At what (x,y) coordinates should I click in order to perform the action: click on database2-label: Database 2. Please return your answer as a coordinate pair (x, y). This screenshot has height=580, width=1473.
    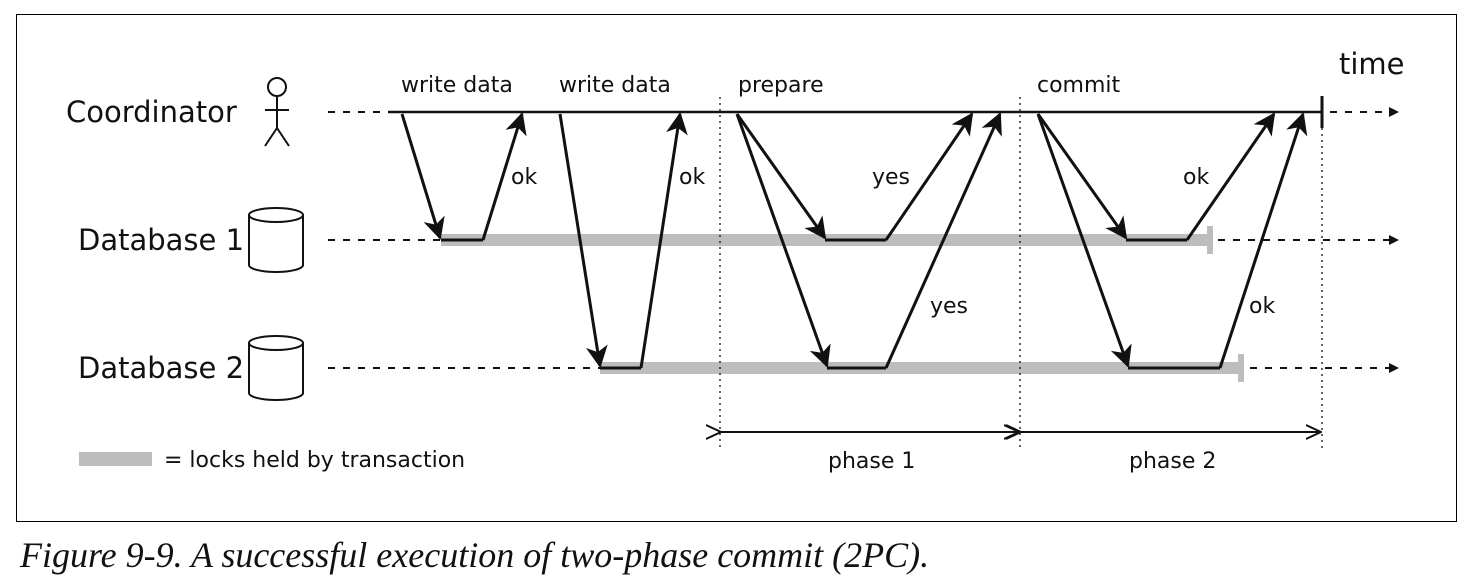
    Looking at the image, I should click on (161, 368).